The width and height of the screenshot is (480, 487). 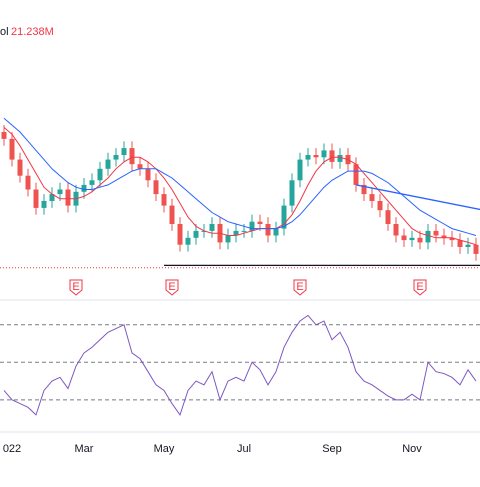 I want to click on trendline, so click(x=417, y=197).